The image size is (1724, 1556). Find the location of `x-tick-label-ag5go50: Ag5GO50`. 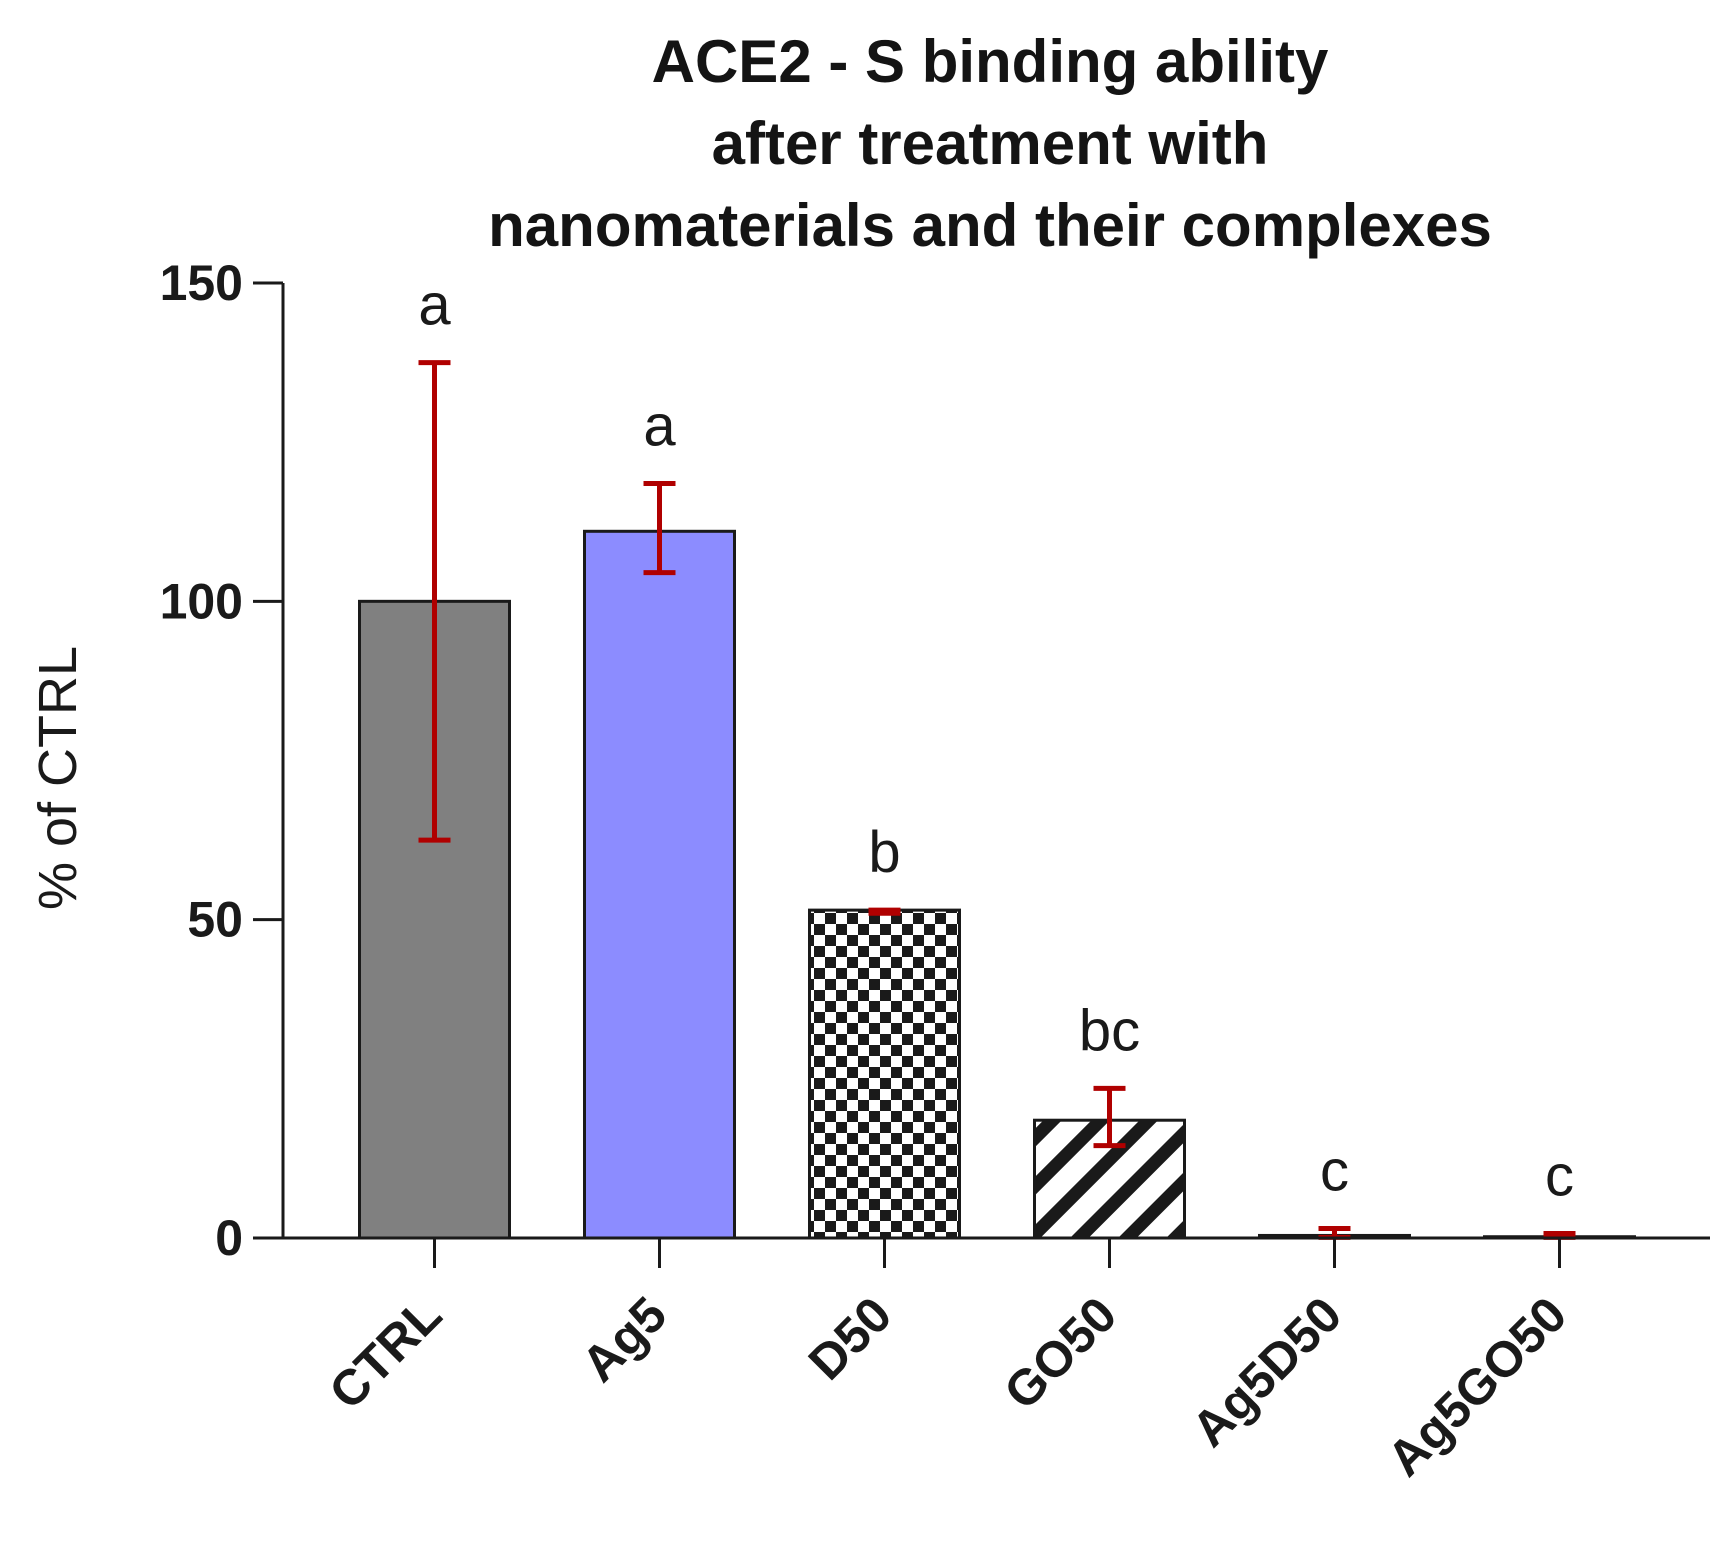

x-tick-label-ag5go50: Ag5GO50 is located at coordinates (1477, 1386).